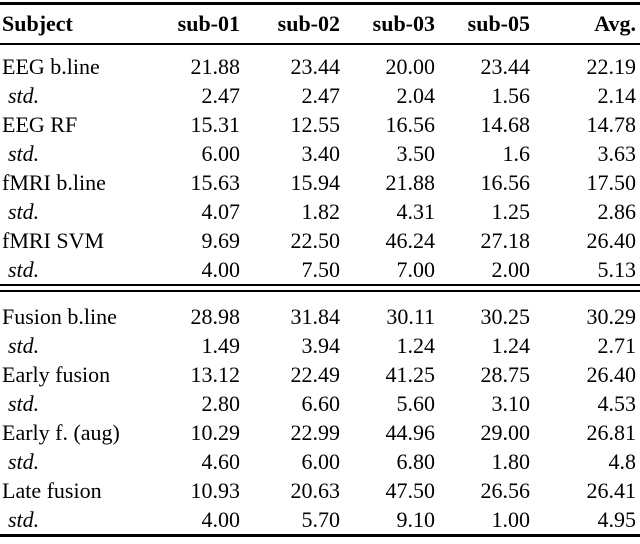  Describe the element at coordinates (505, 316) in the screenshot. I see `value-cell: 30.25` at that location.